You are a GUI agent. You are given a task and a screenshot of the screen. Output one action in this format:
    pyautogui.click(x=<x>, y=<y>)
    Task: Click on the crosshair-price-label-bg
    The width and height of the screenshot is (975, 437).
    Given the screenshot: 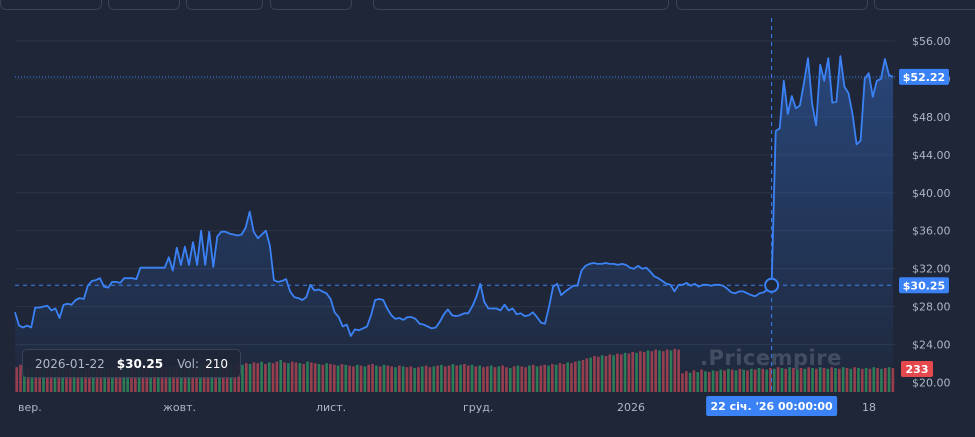 What is the action you would take?
    pyautogui.click(x=924, y=285)
    